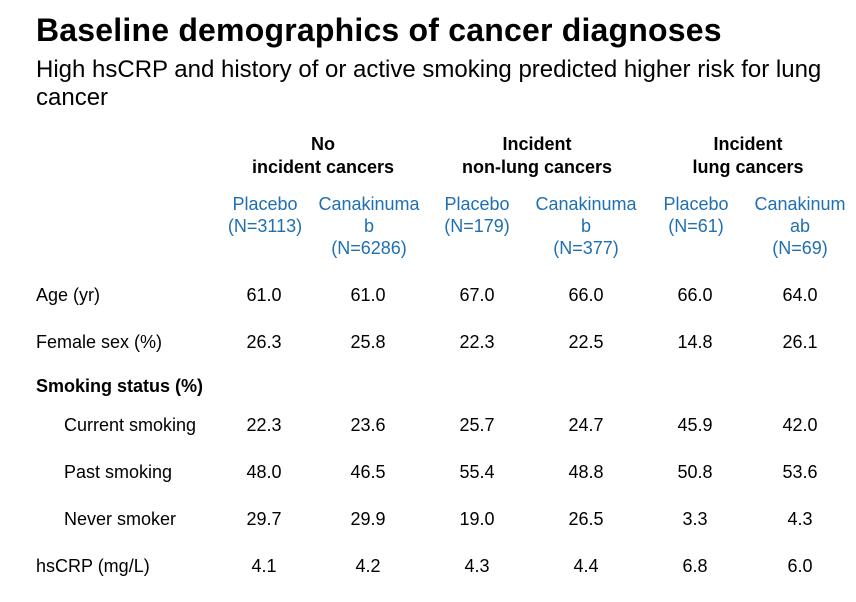 This screenshot has height=602, width=856. I want to click on table-cell: 25.7, so click(477, 425).